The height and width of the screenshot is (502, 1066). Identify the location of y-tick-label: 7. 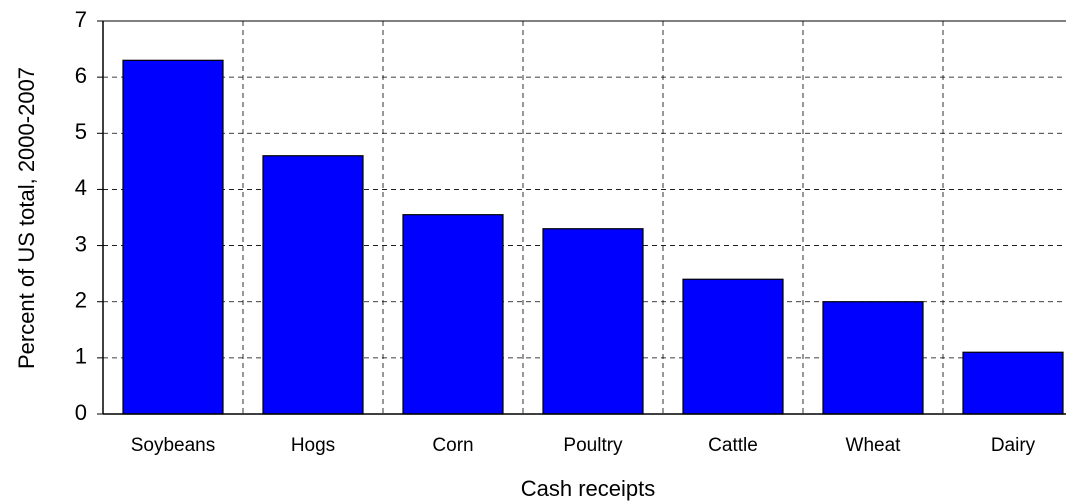
(81, 19).